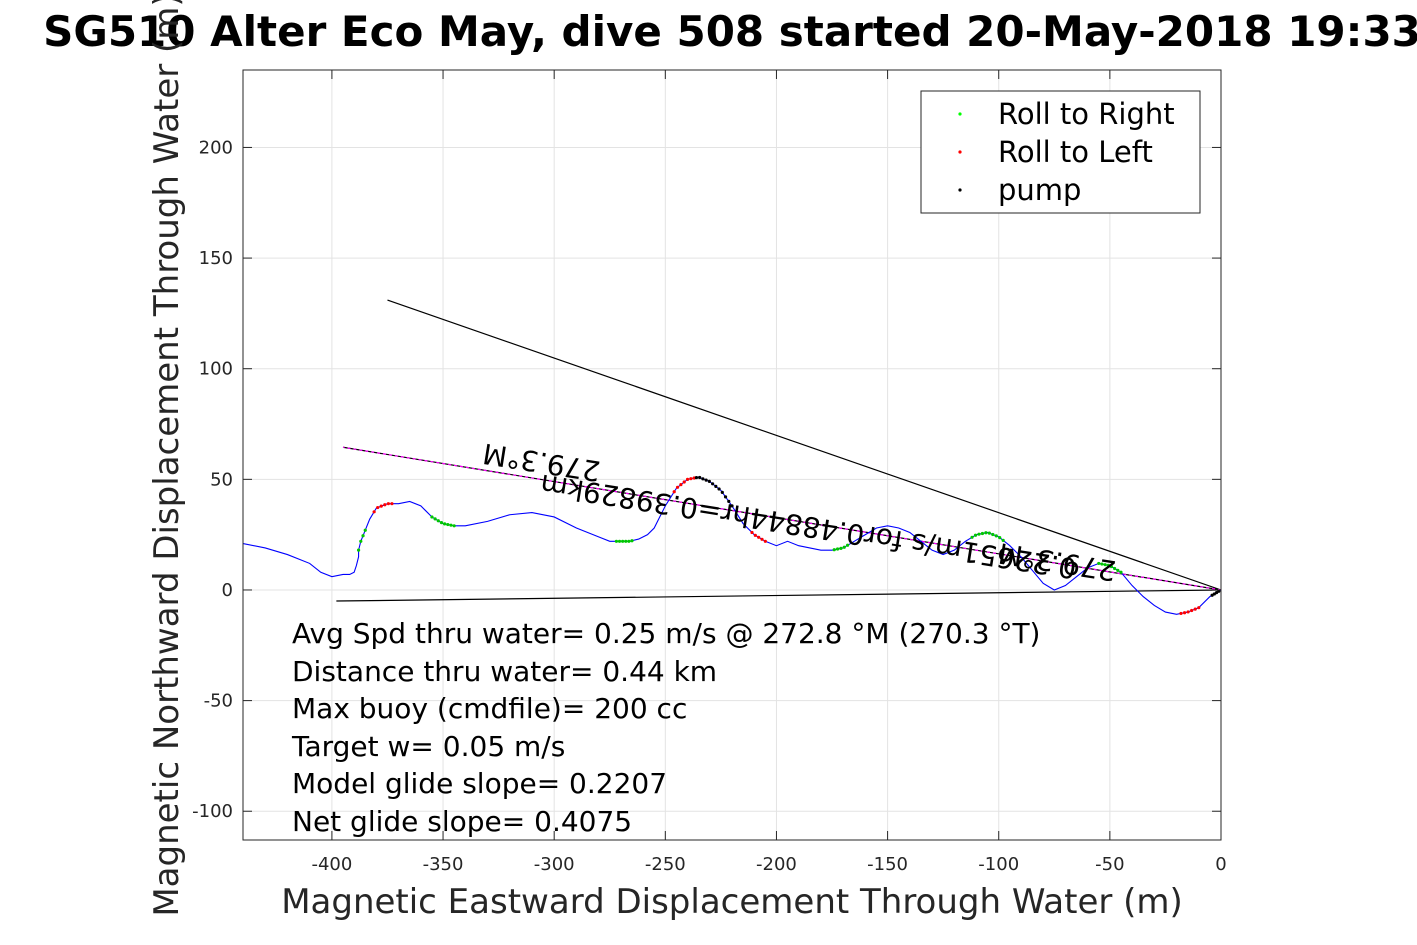  What do you see at coordinates (443, 864) in the screenshot?
I see `x-tick-label: -350` at bounding box center [443, 864].